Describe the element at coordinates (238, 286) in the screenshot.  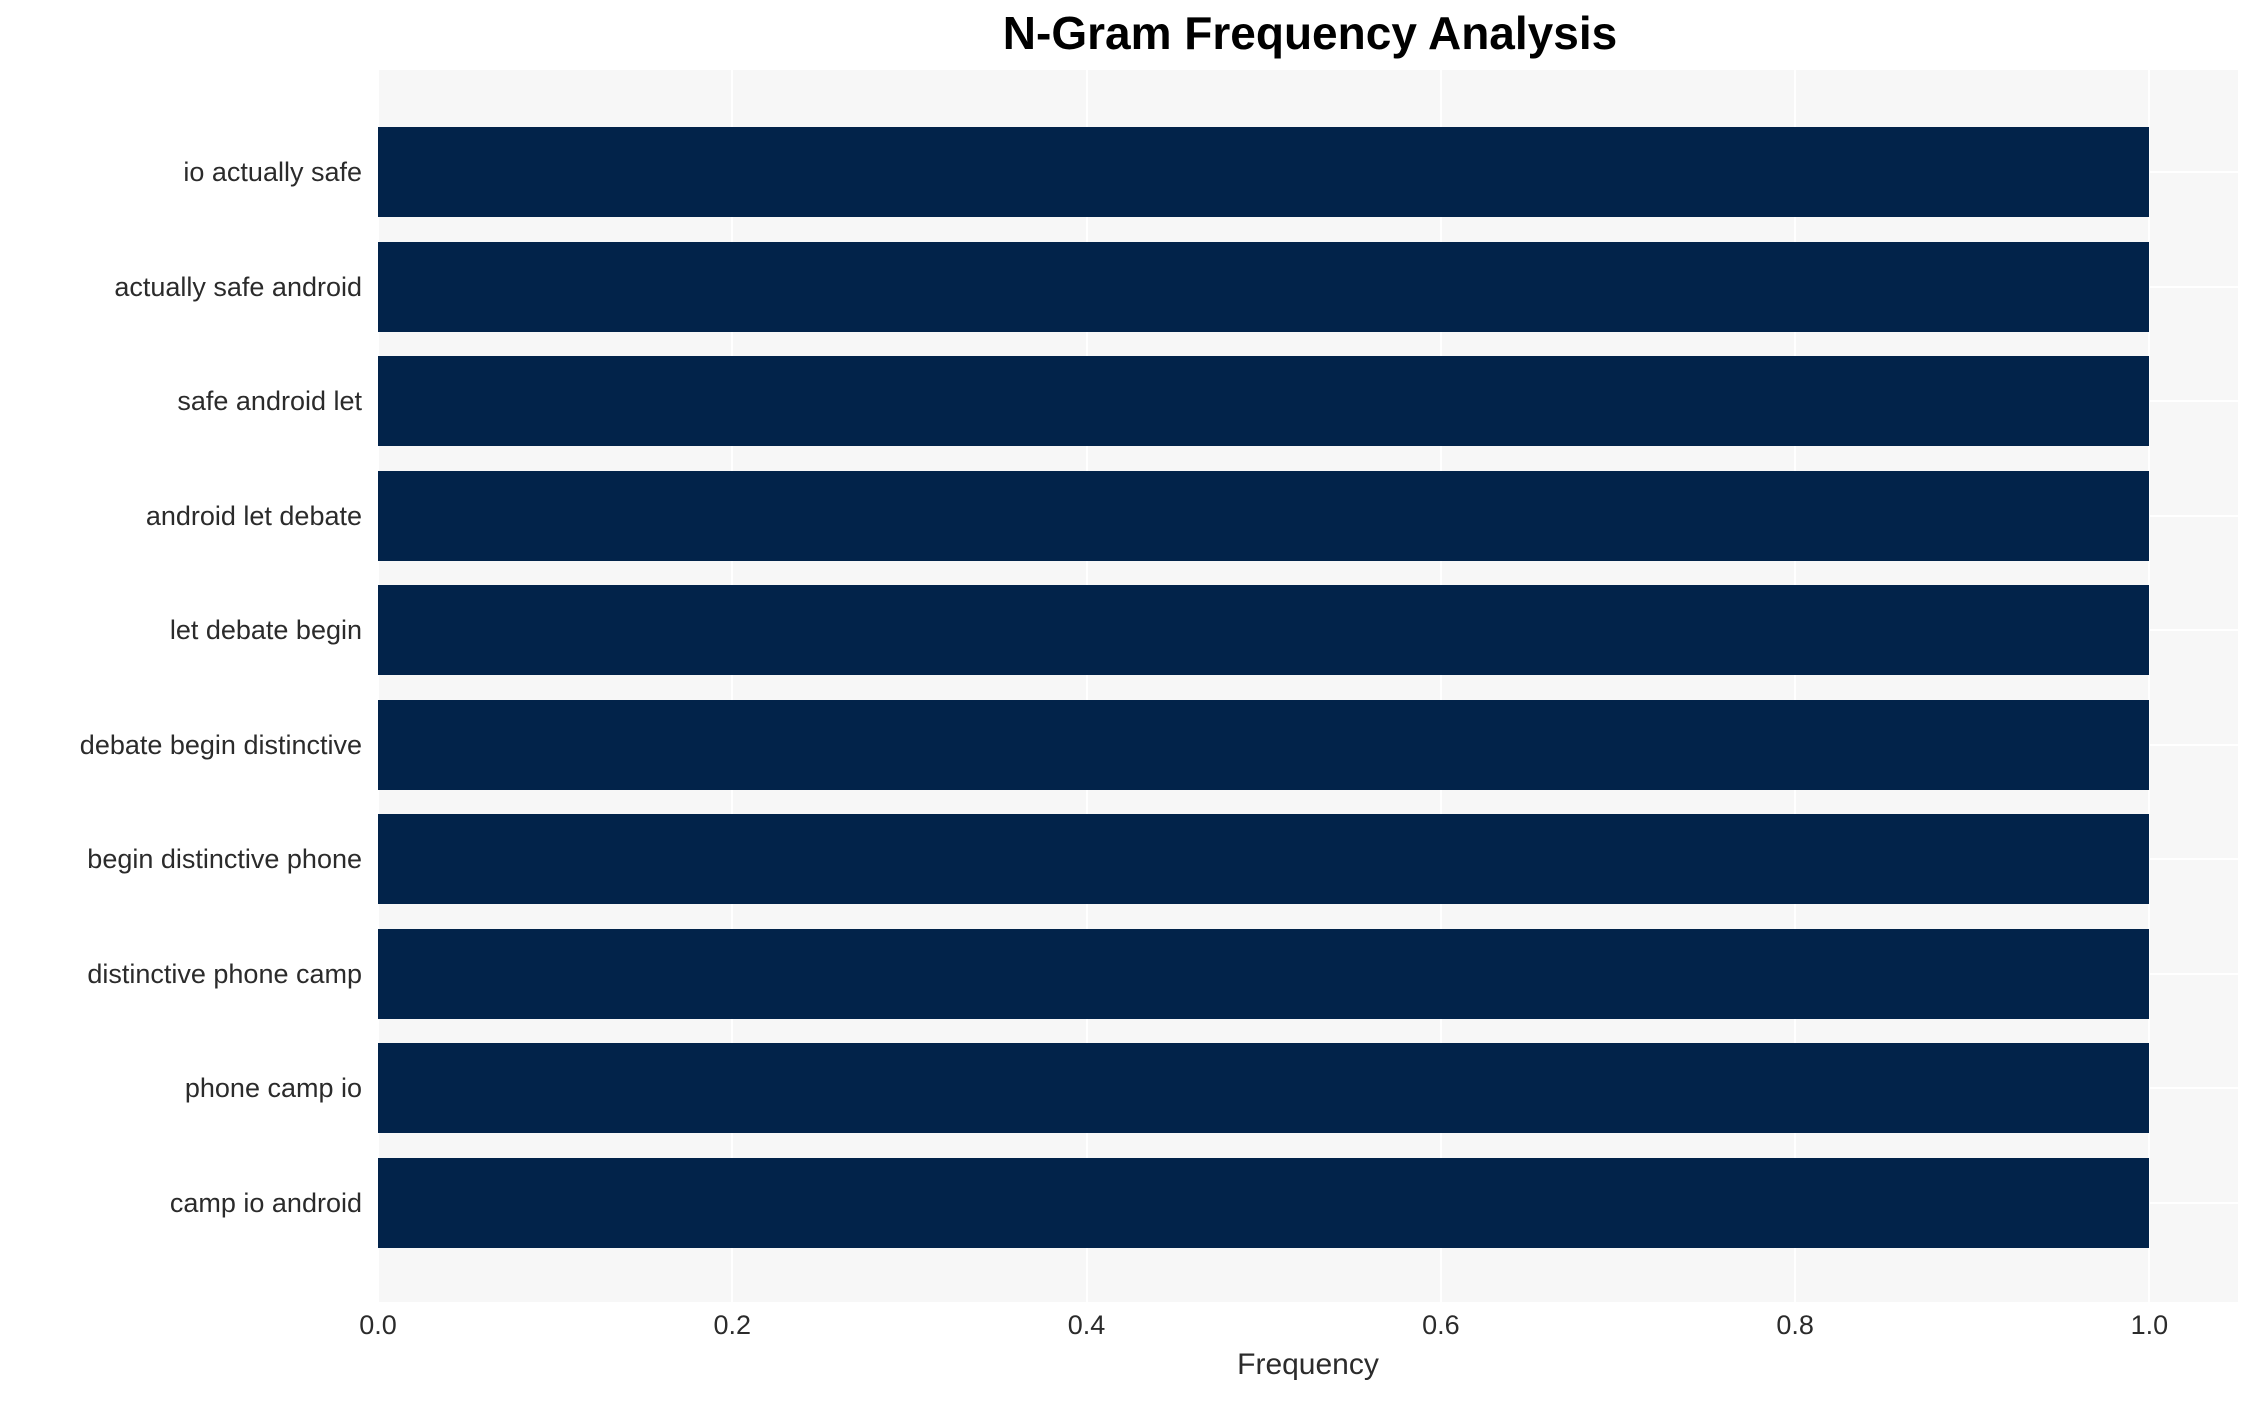
I see `y-tick-label: actually safe android` at that location.